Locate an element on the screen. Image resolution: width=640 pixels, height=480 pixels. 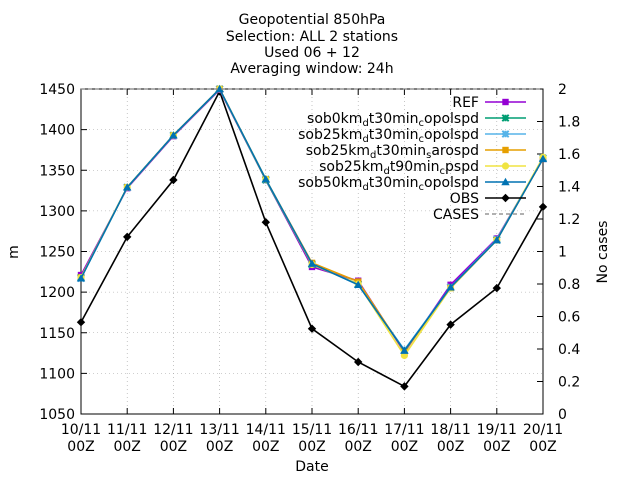
y2-tick-label: 0.8 is located at coordinates (569, 285).